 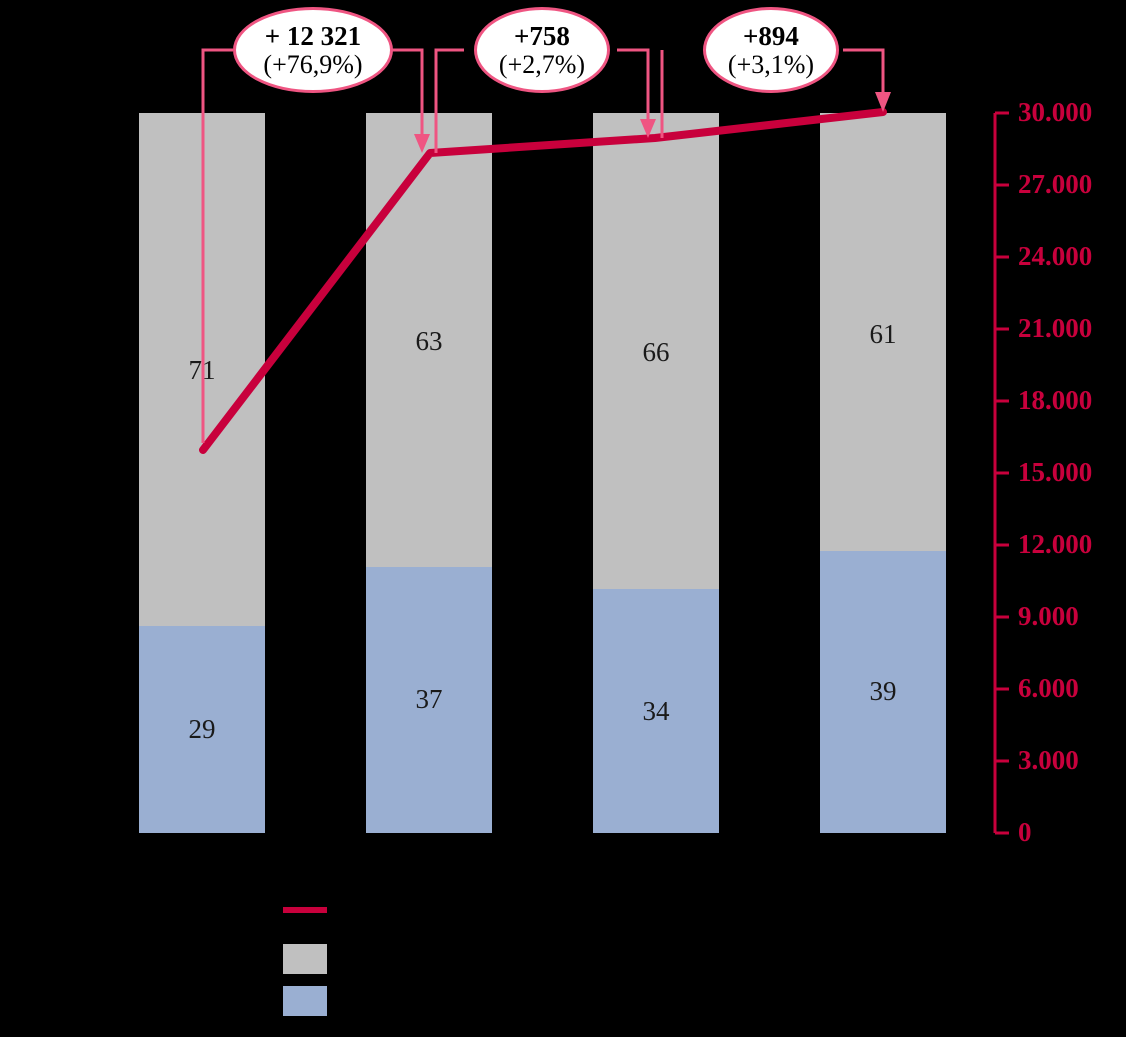 I want to click on bar-3-grey-label: 66, so click(x=656, y=352).